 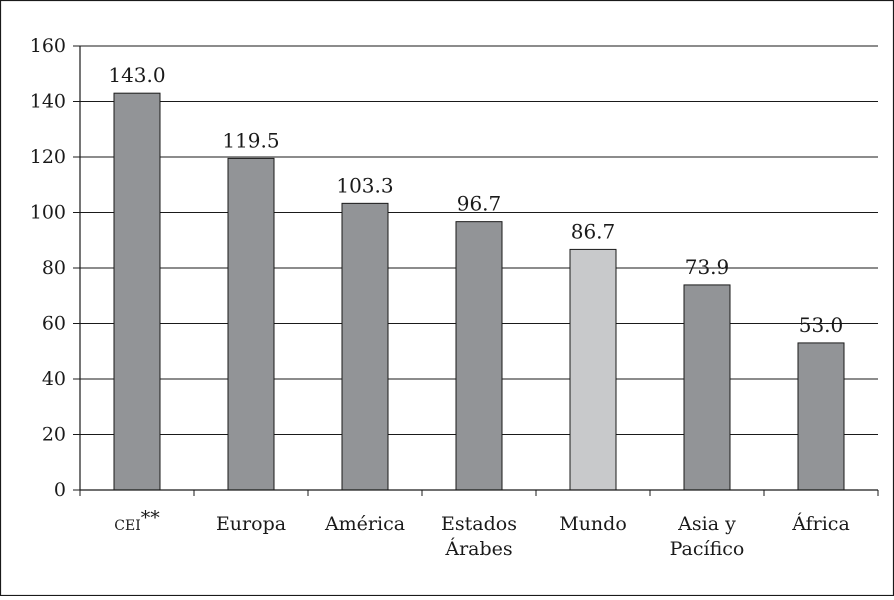 I want to click on data-label: 53.0, so click(x=821, y=325).